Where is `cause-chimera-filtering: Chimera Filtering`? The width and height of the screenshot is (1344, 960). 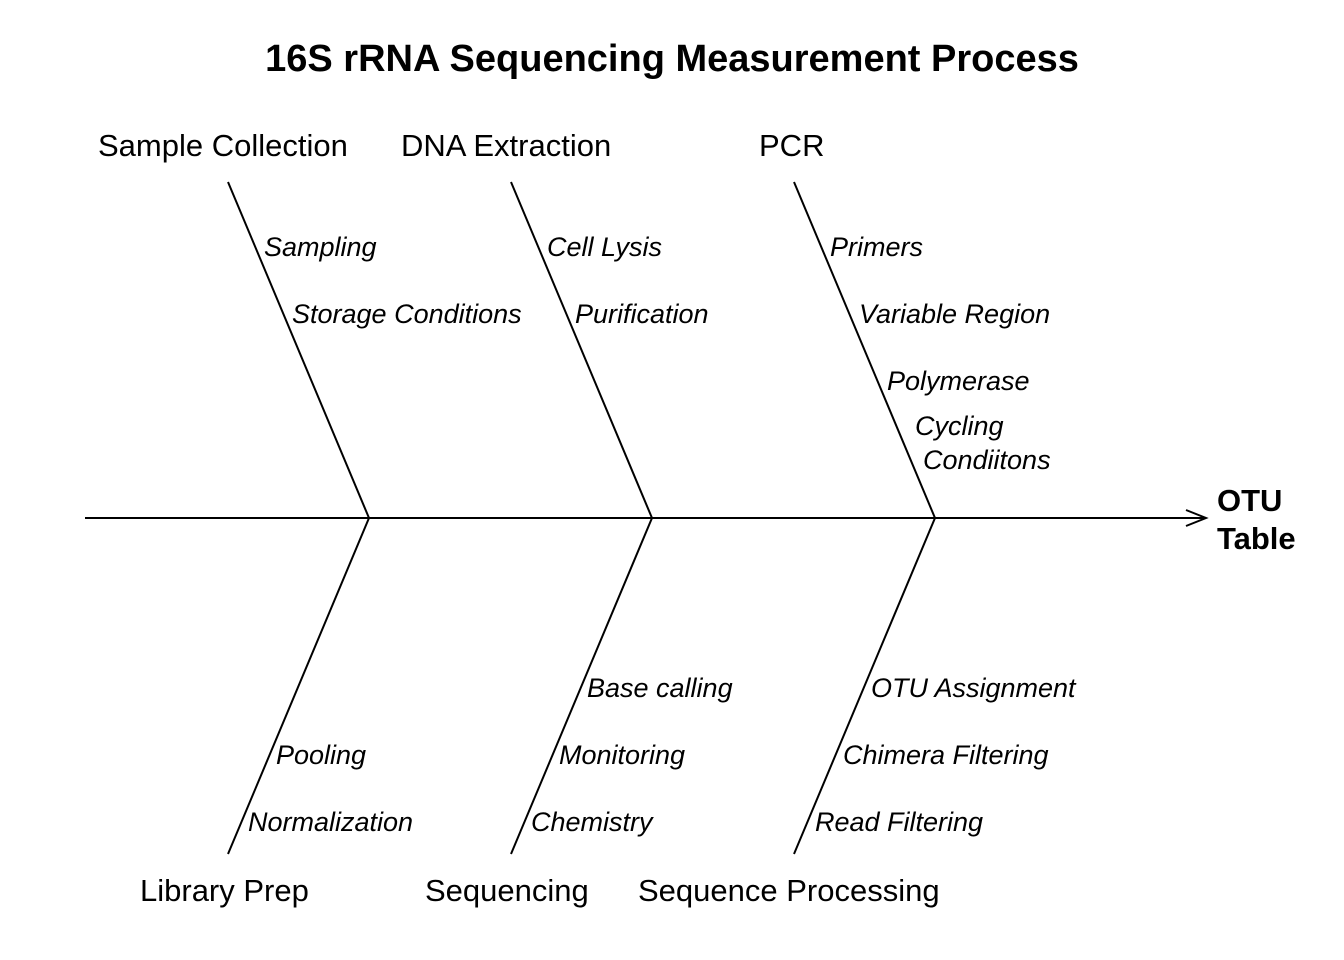 cause-chimera-filtering: Chimera Filtering is located at coordinates (946, 755).